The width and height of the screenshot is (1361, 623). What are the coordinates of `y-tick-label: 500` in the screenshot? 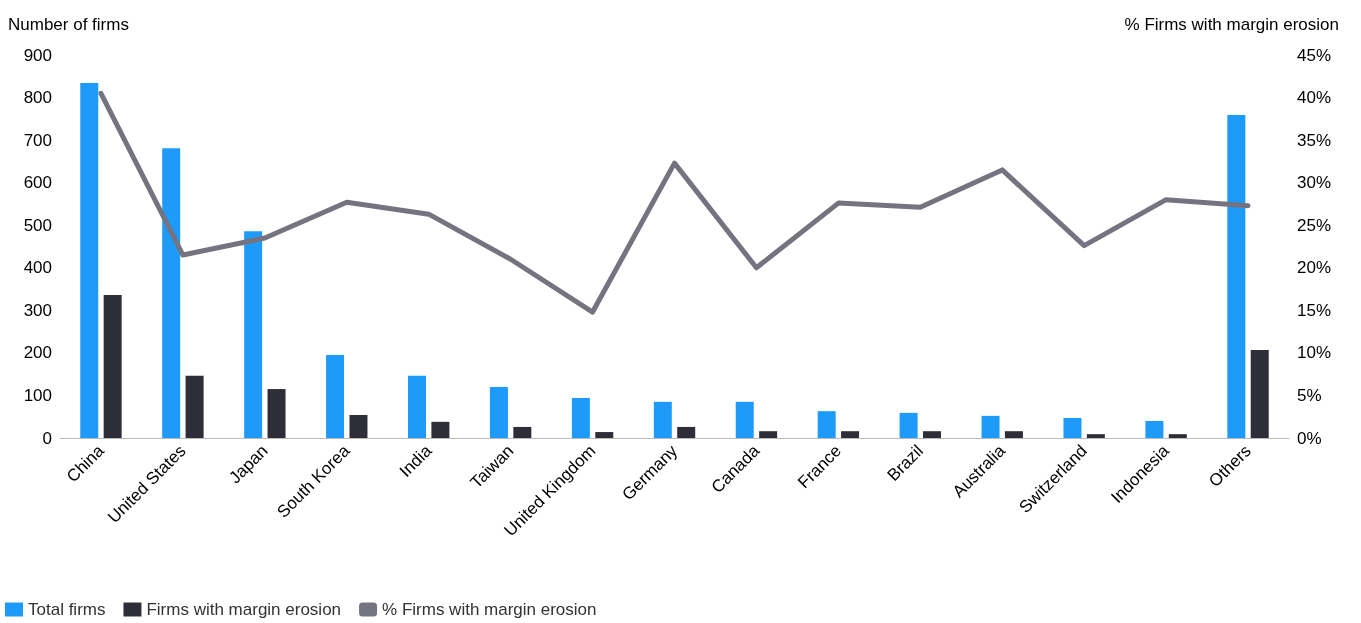 It's located at (37, 225).